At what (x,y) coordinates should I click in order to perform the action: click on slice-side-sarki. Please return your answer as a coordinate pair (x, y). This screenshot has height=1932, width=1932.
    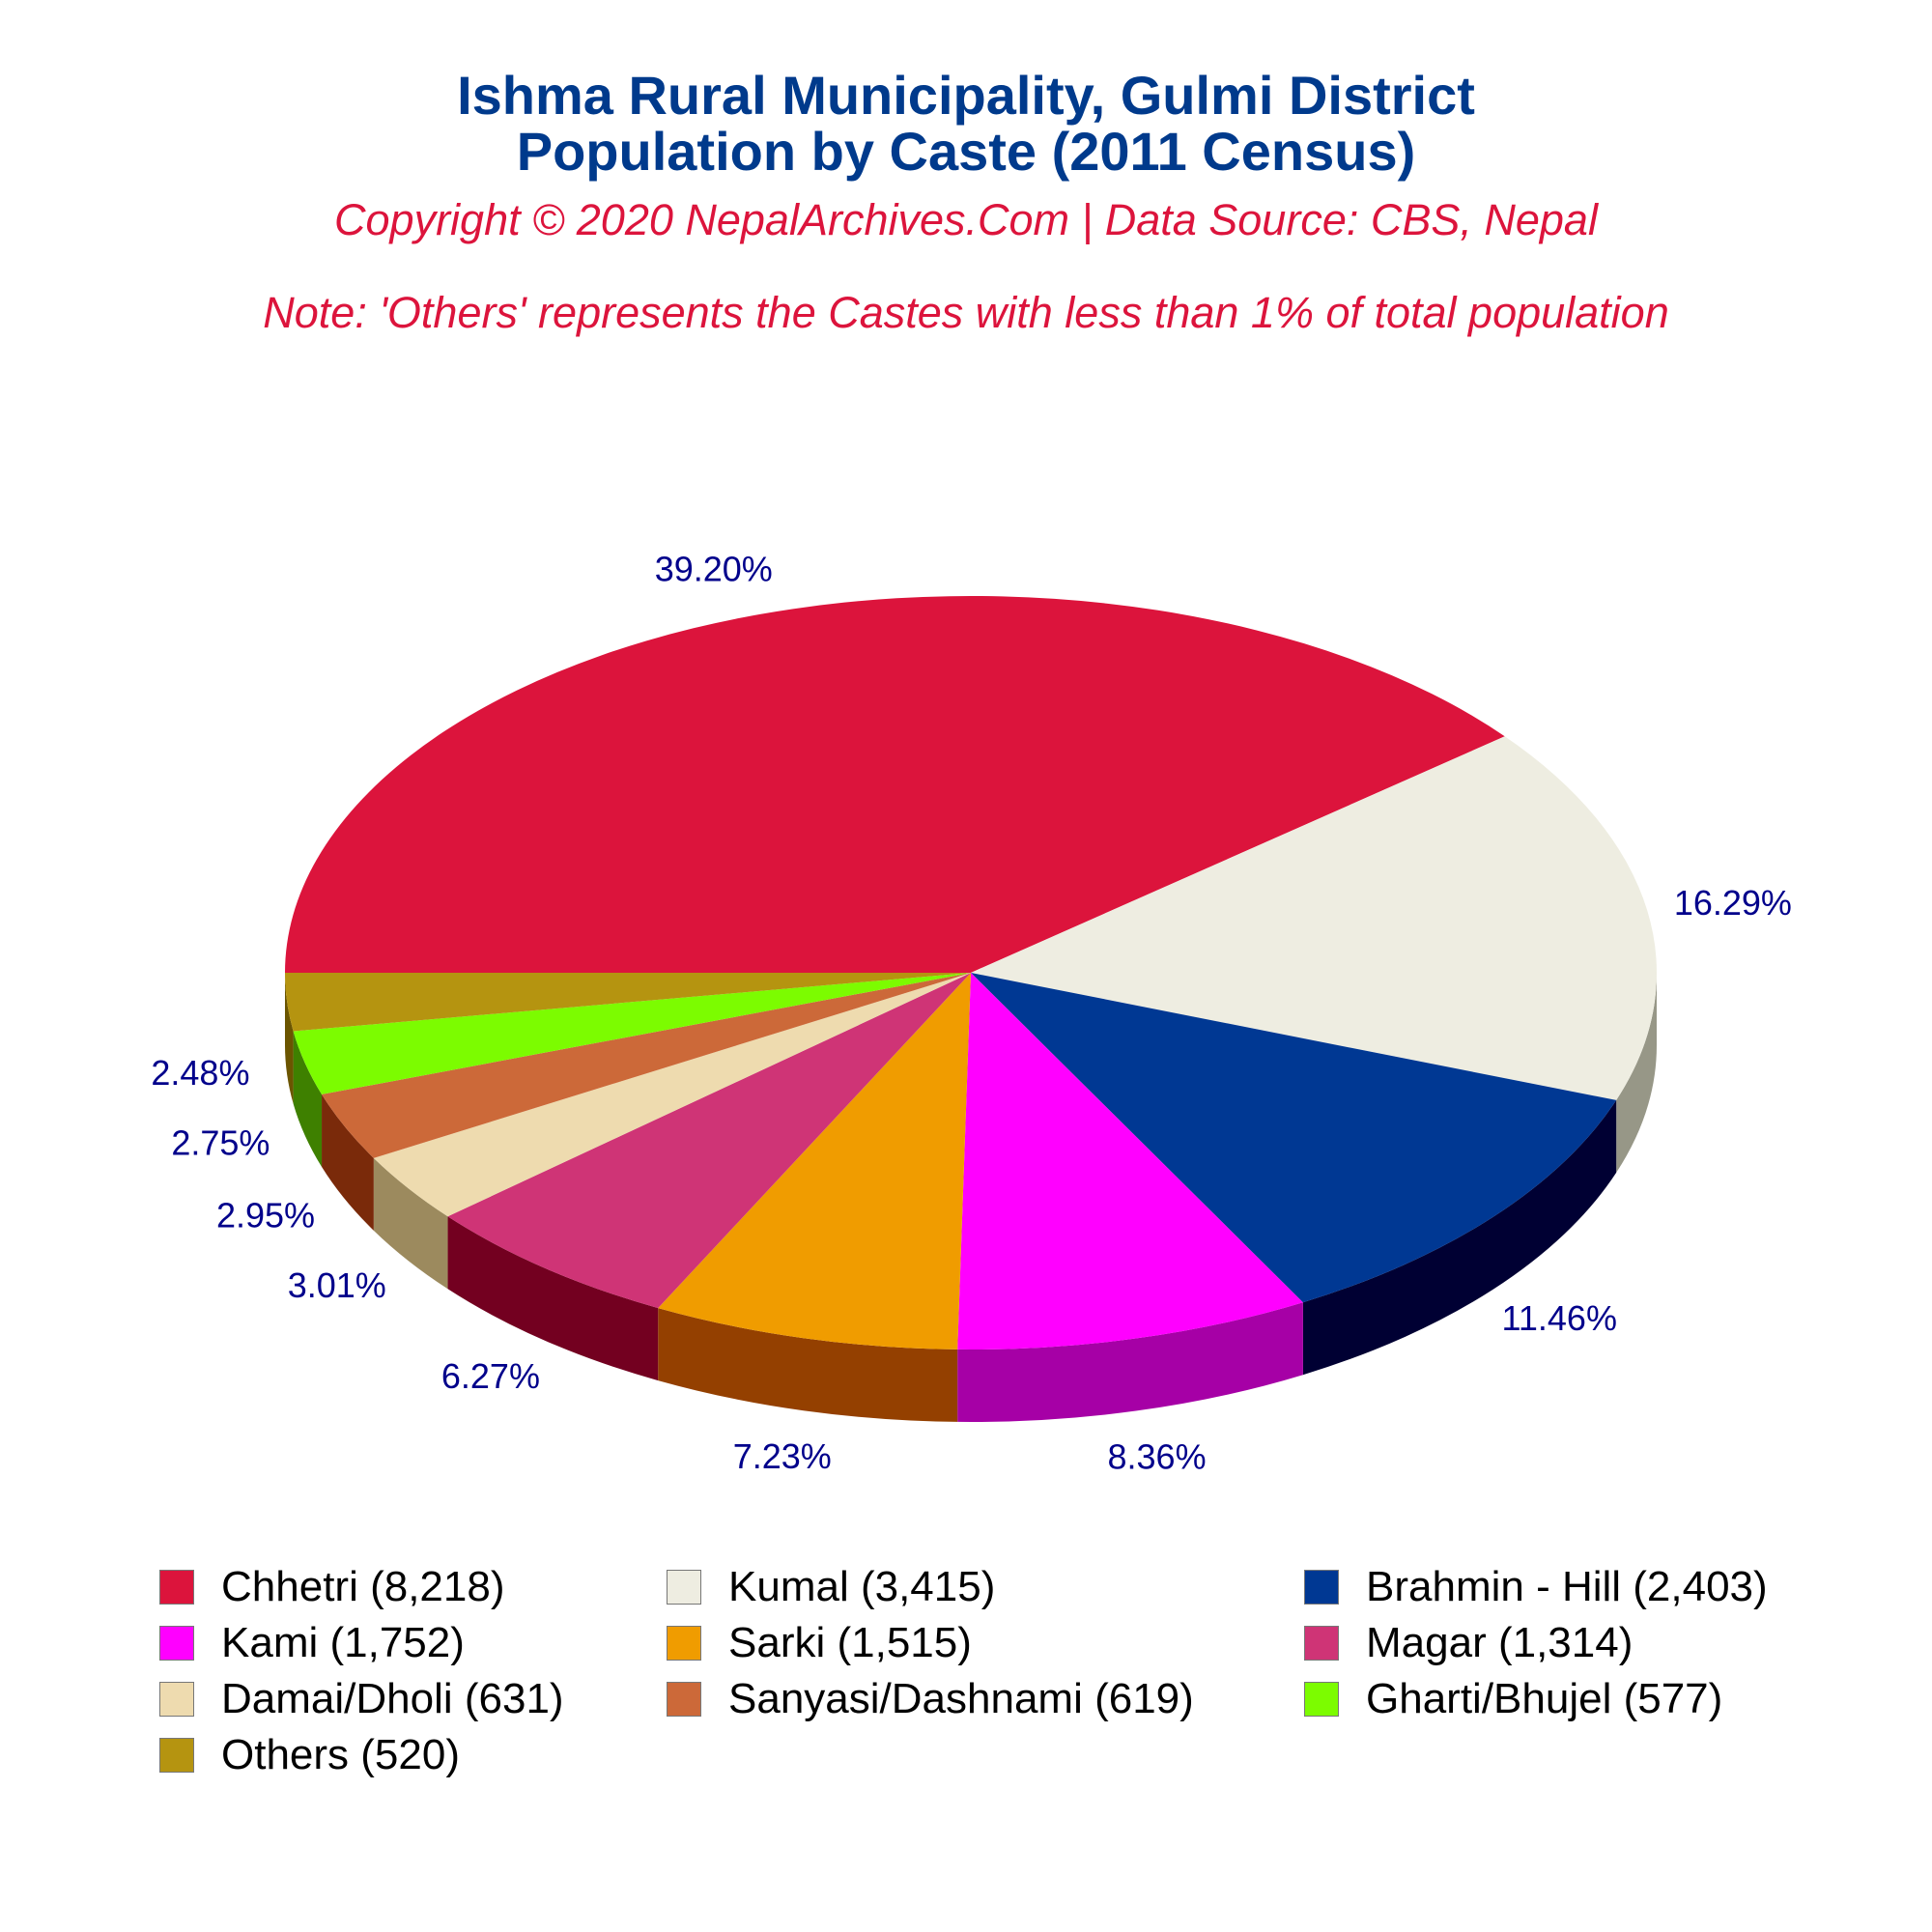
    Looking at the image, I should click on (808, 1365).